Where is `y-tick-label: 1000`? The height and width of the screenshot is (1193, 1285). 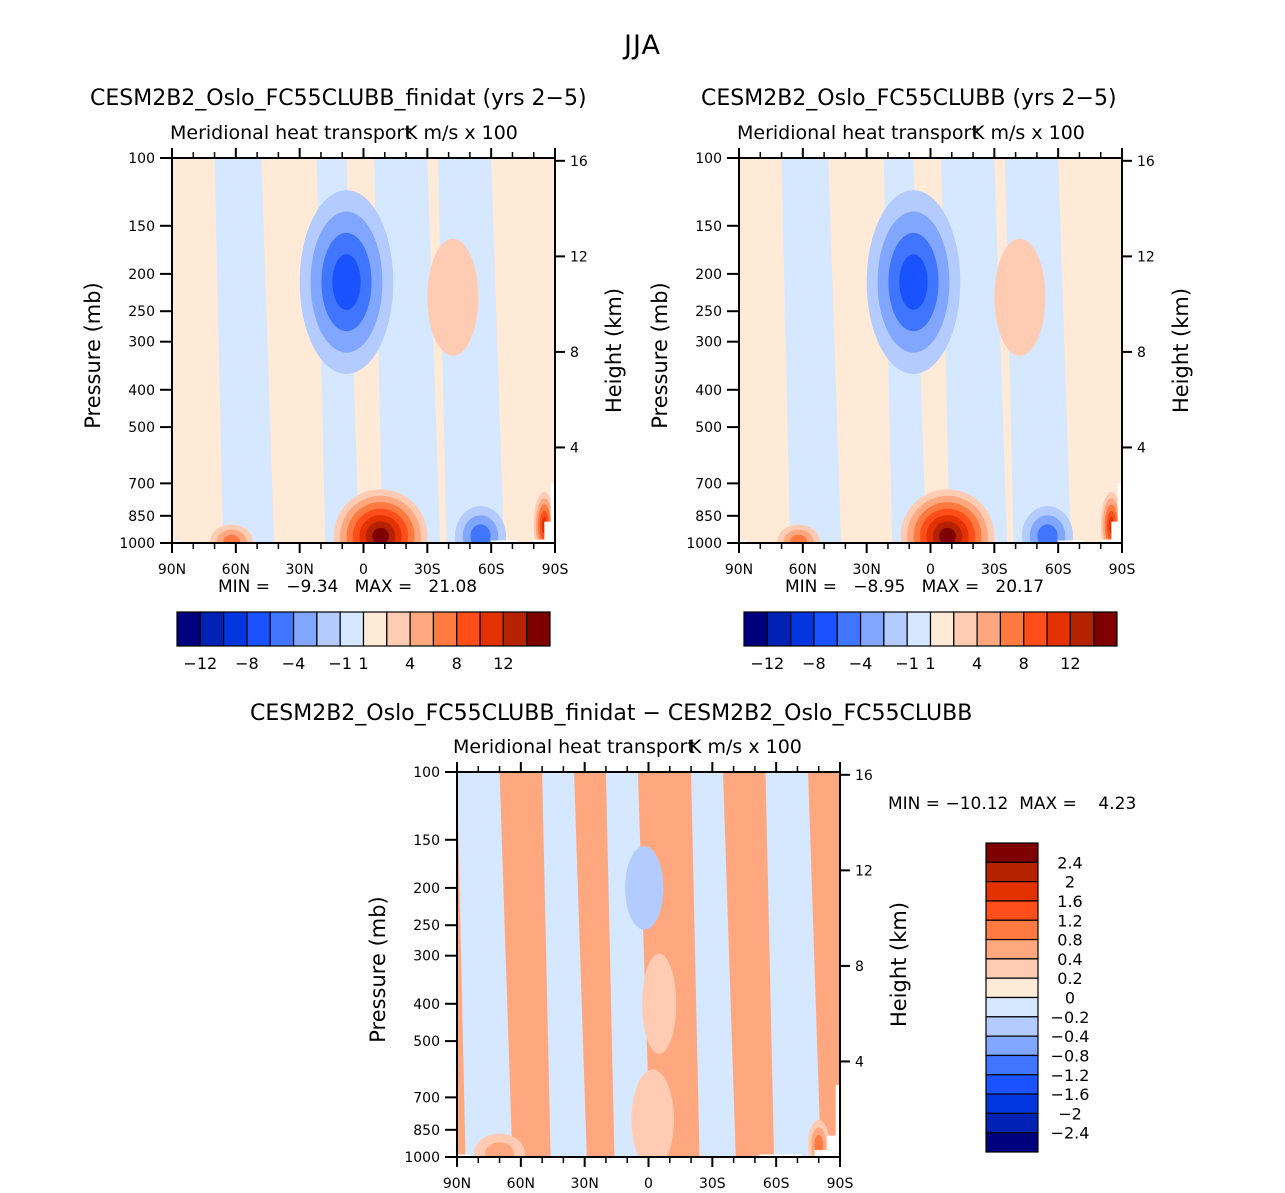 y-tick-label: 1000 is located at coordinates (137, 544).